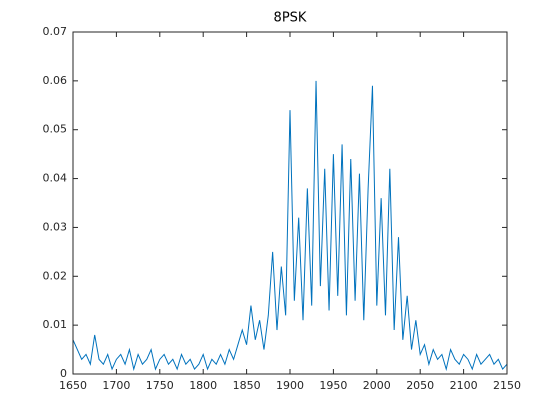 The width and height of the screenshot is (560, 420). I want to click on y-tick-label: 0.04, so click(55, 178).